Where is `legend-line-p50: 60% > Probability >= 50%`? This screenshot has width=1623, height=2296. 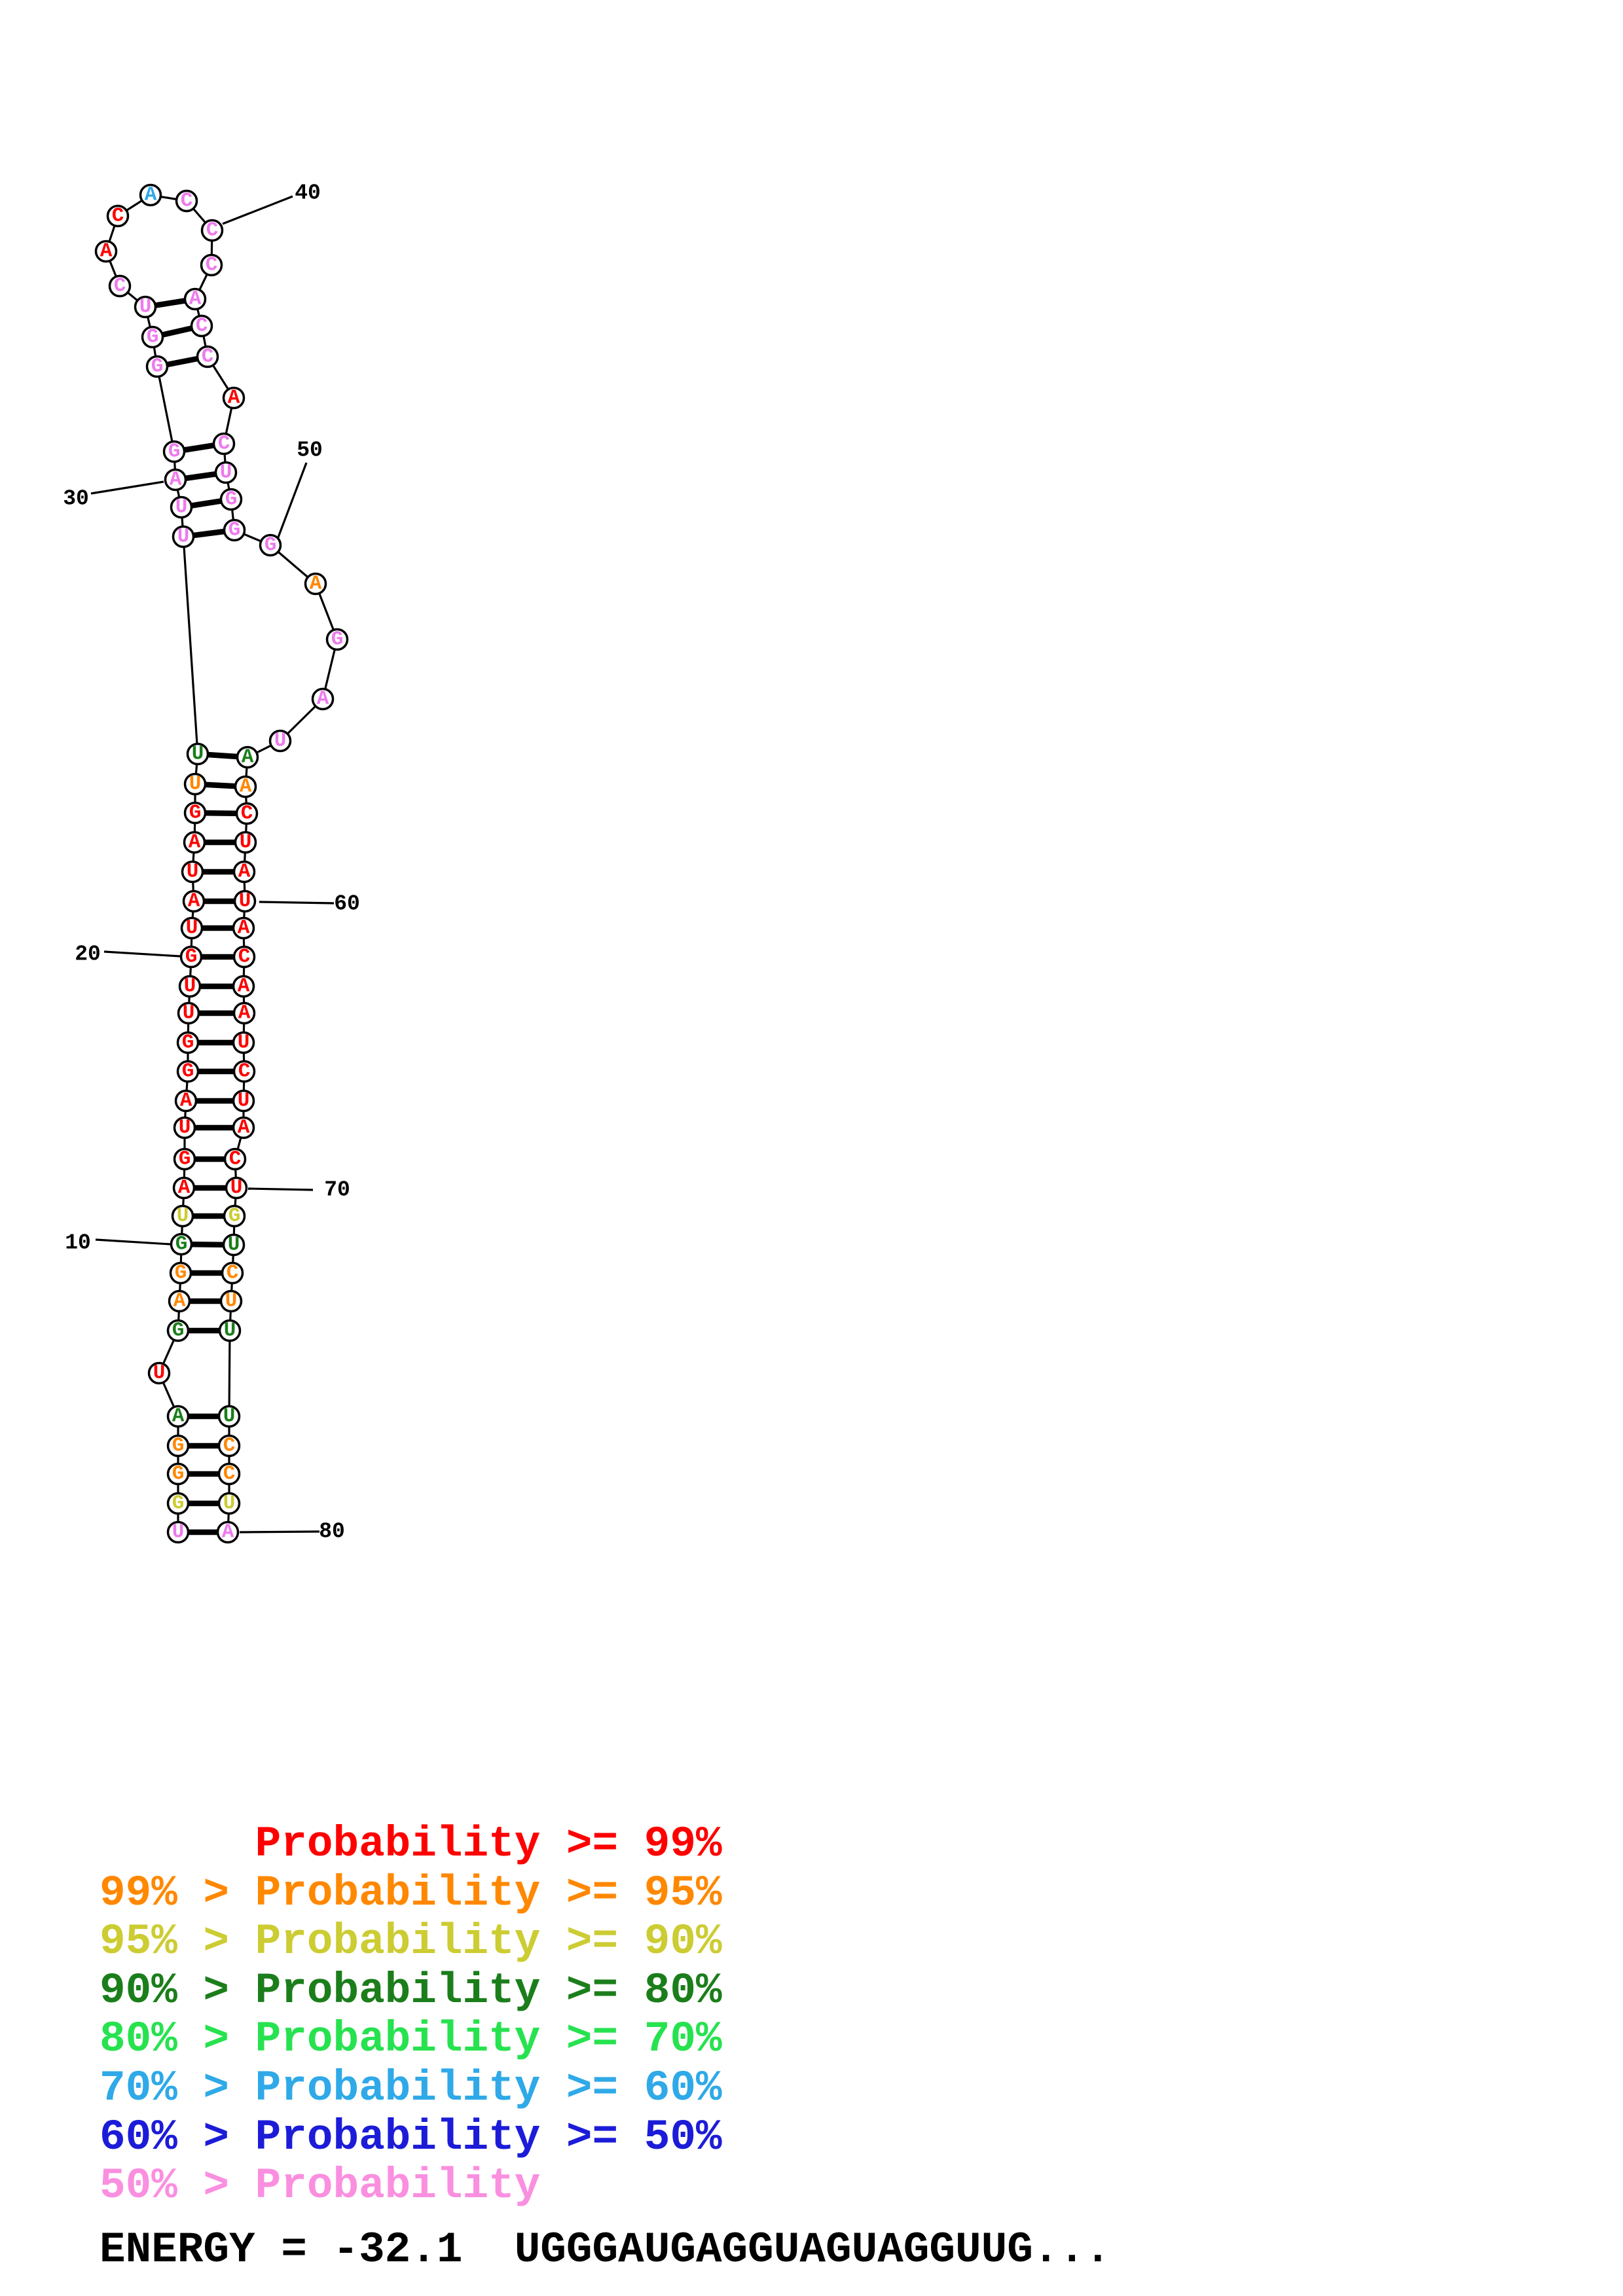
legend-line-p50: 60% > Probability >= 50% is located at coordinates (411, 2137).